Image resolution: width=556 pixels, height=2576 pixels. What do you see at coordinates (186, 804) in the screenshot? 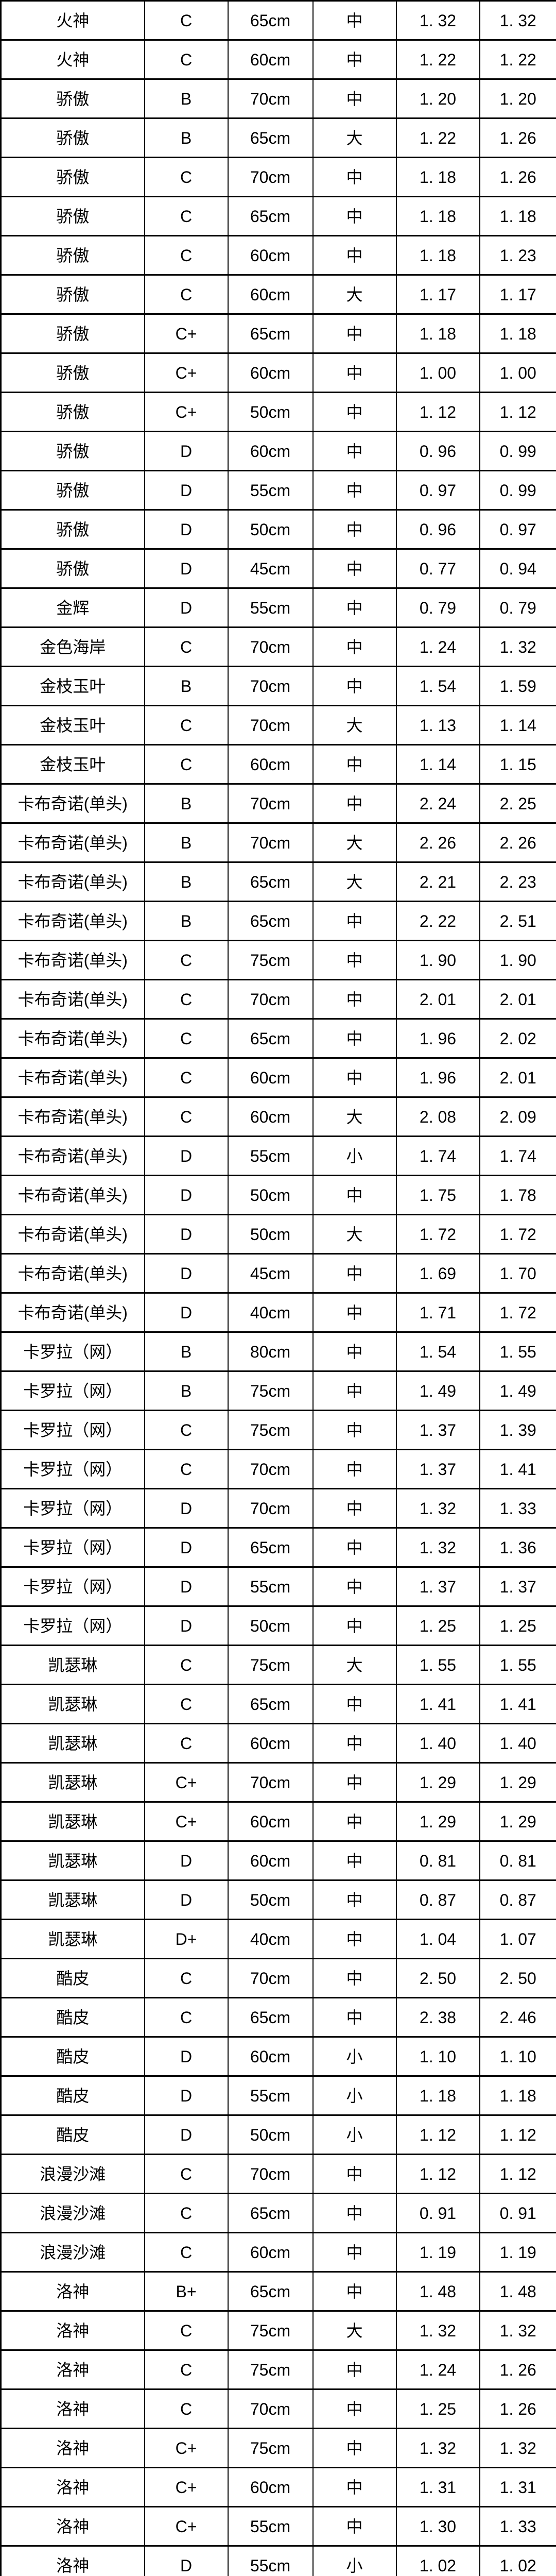
I see `grade-cell: B` at bounding box center [186, 804].